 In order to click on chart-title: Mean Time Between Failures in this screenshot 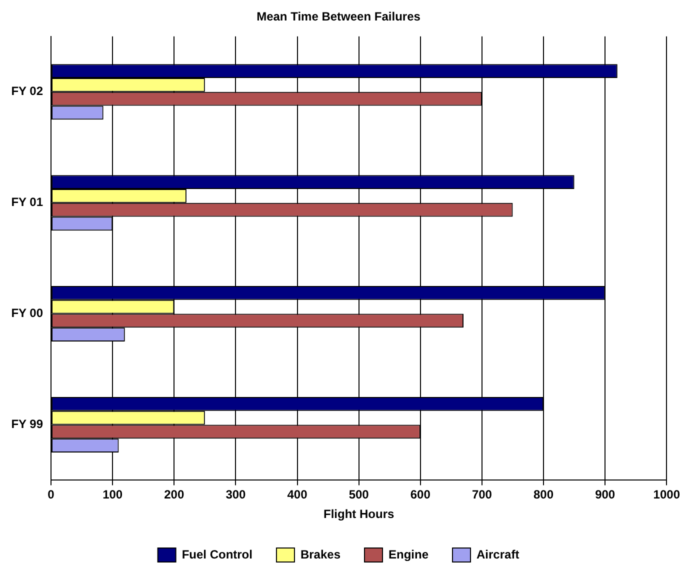, I will do `click(338, 17)`.